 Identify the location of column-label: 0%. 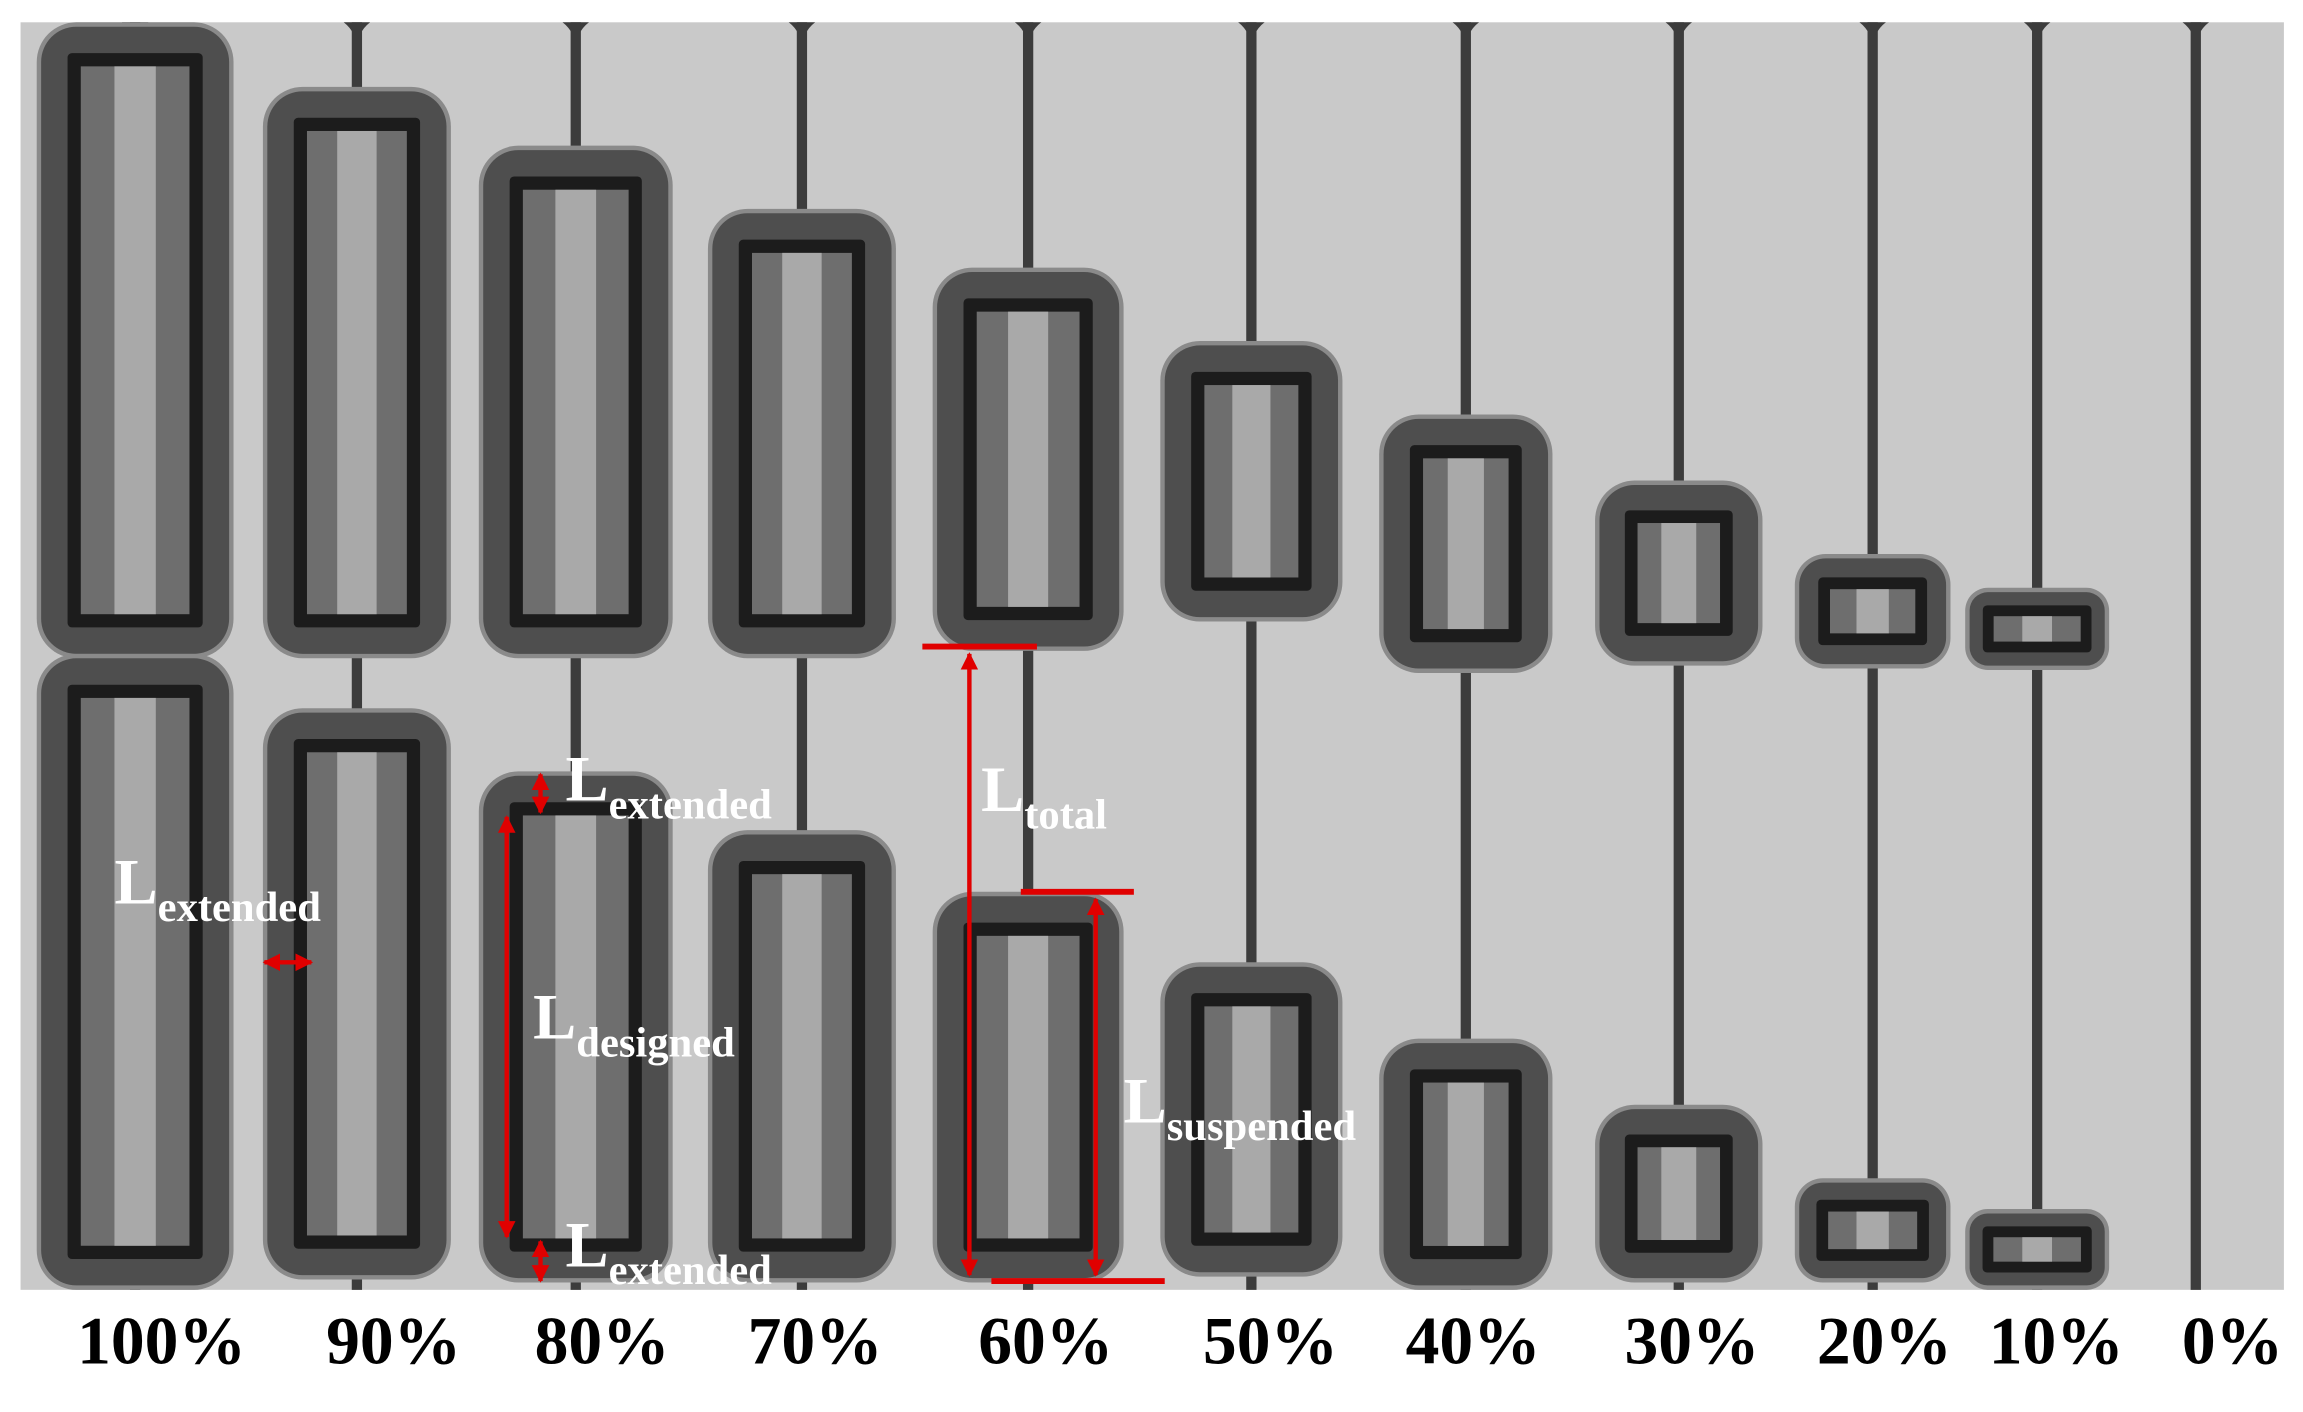
(2232, 1340).